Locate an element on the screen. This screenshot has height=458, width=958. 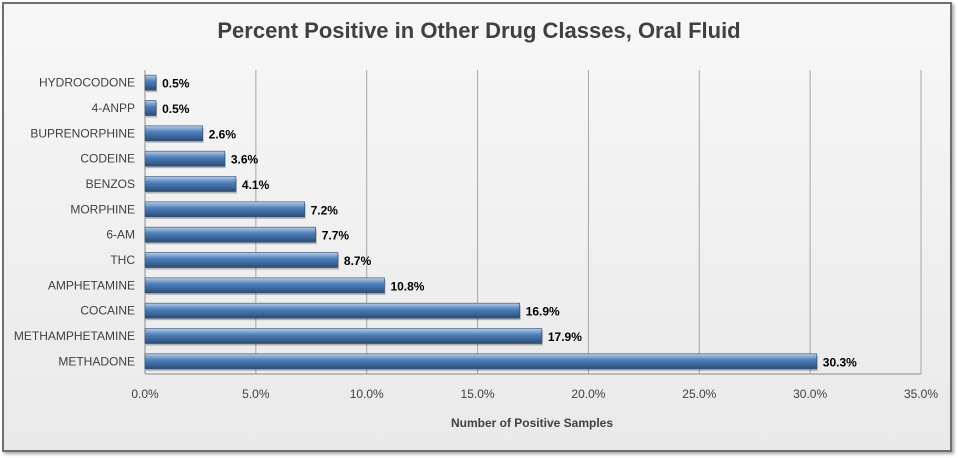
data-label: 2.6% is located at coordinates (223, 134).